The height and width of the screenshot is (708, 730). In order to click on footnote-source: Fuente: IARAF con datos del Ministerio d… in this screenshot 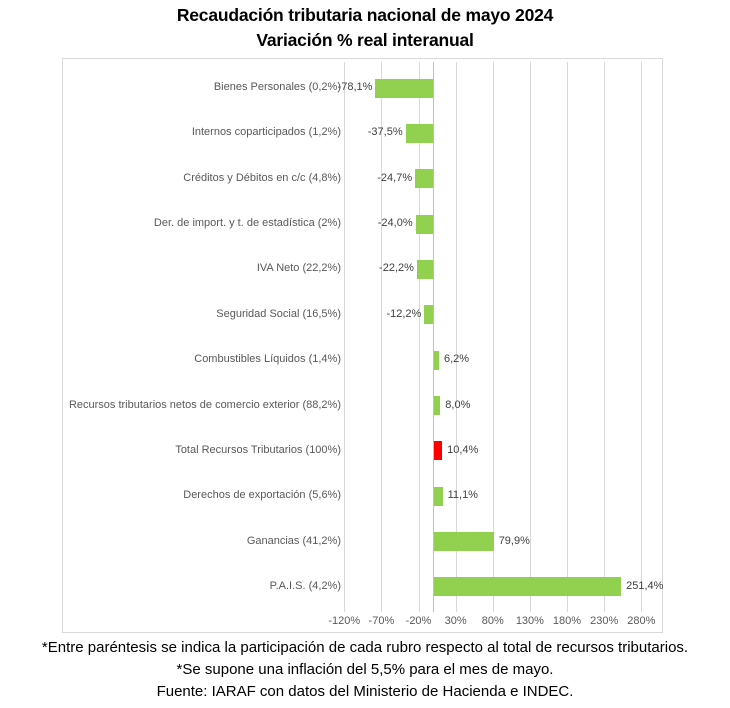, I will do `click(365, 691)`.